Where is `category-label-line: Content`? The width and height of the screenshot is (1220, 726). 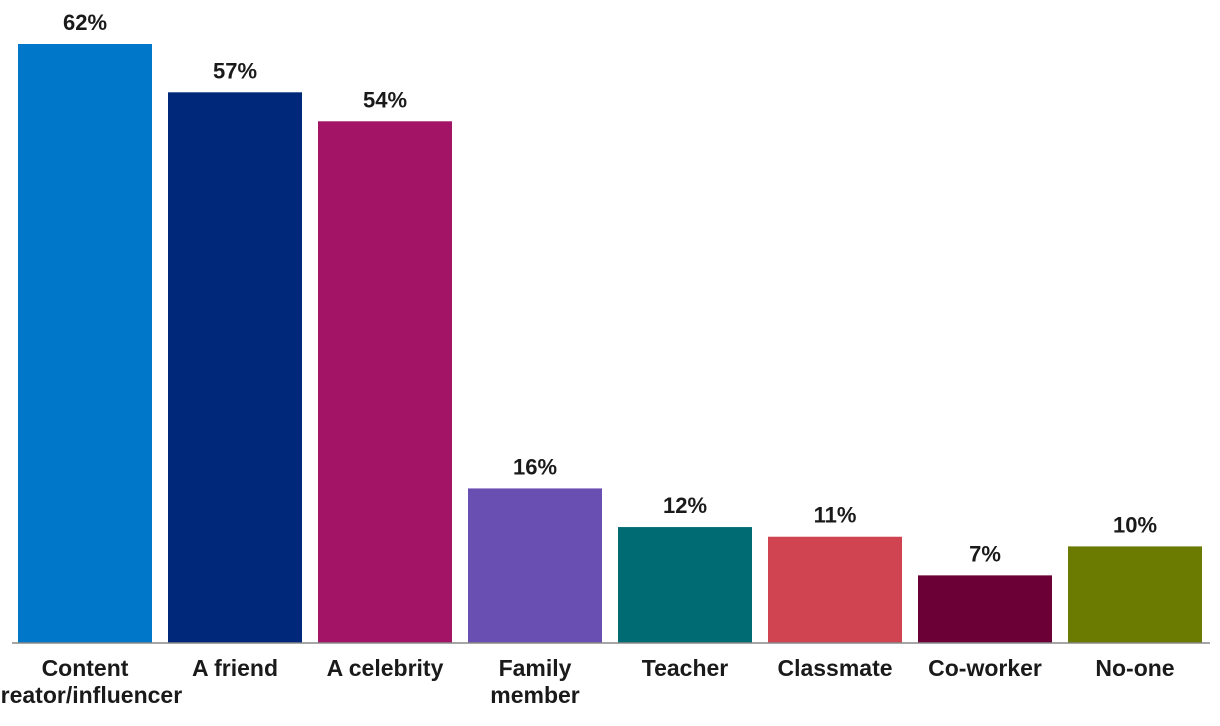 category-label-line: Content is located at coordinates (85, 668).